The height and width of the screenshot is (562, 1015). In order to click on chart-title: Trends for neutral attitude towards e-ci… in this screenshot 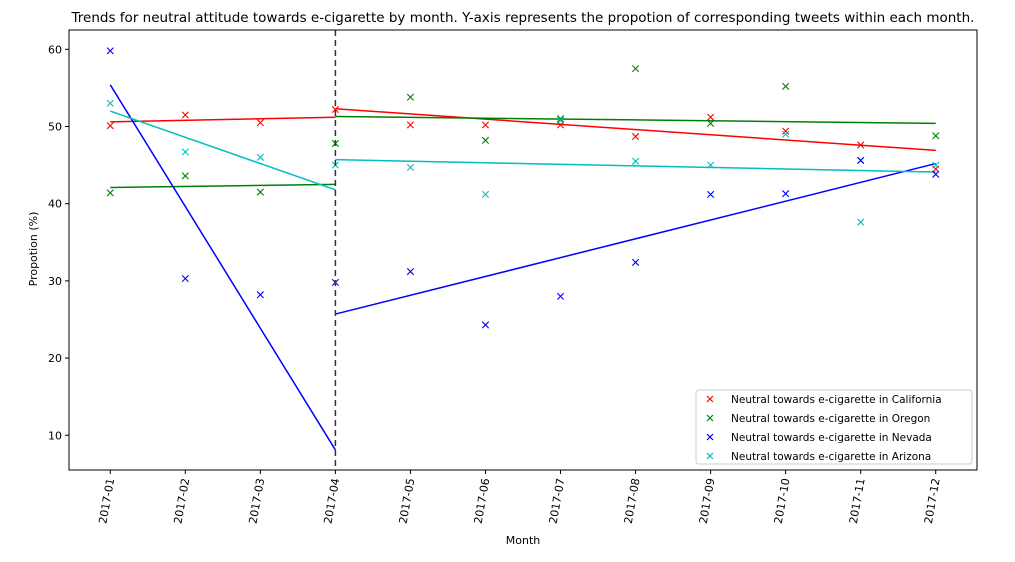, I will do `click(523, 18)`.